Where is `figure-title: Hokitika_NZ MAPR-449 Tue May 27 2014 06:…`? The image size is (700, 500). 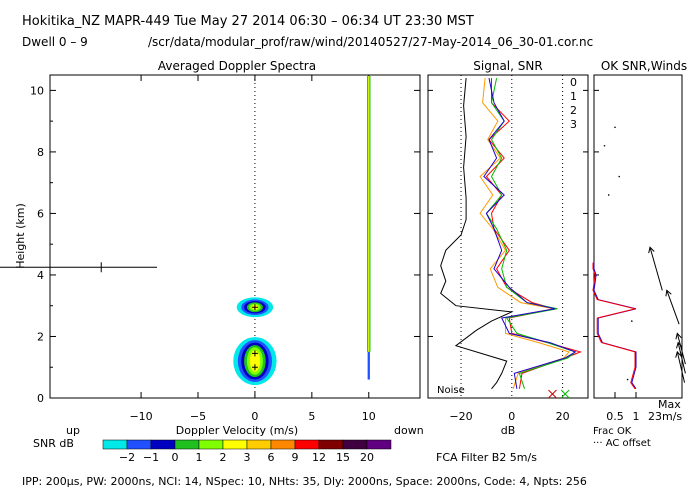
figure-title: Hokitika_NZ MAPR-449 Tue May 27 2014 06:… is located at coordinates (248, 21).